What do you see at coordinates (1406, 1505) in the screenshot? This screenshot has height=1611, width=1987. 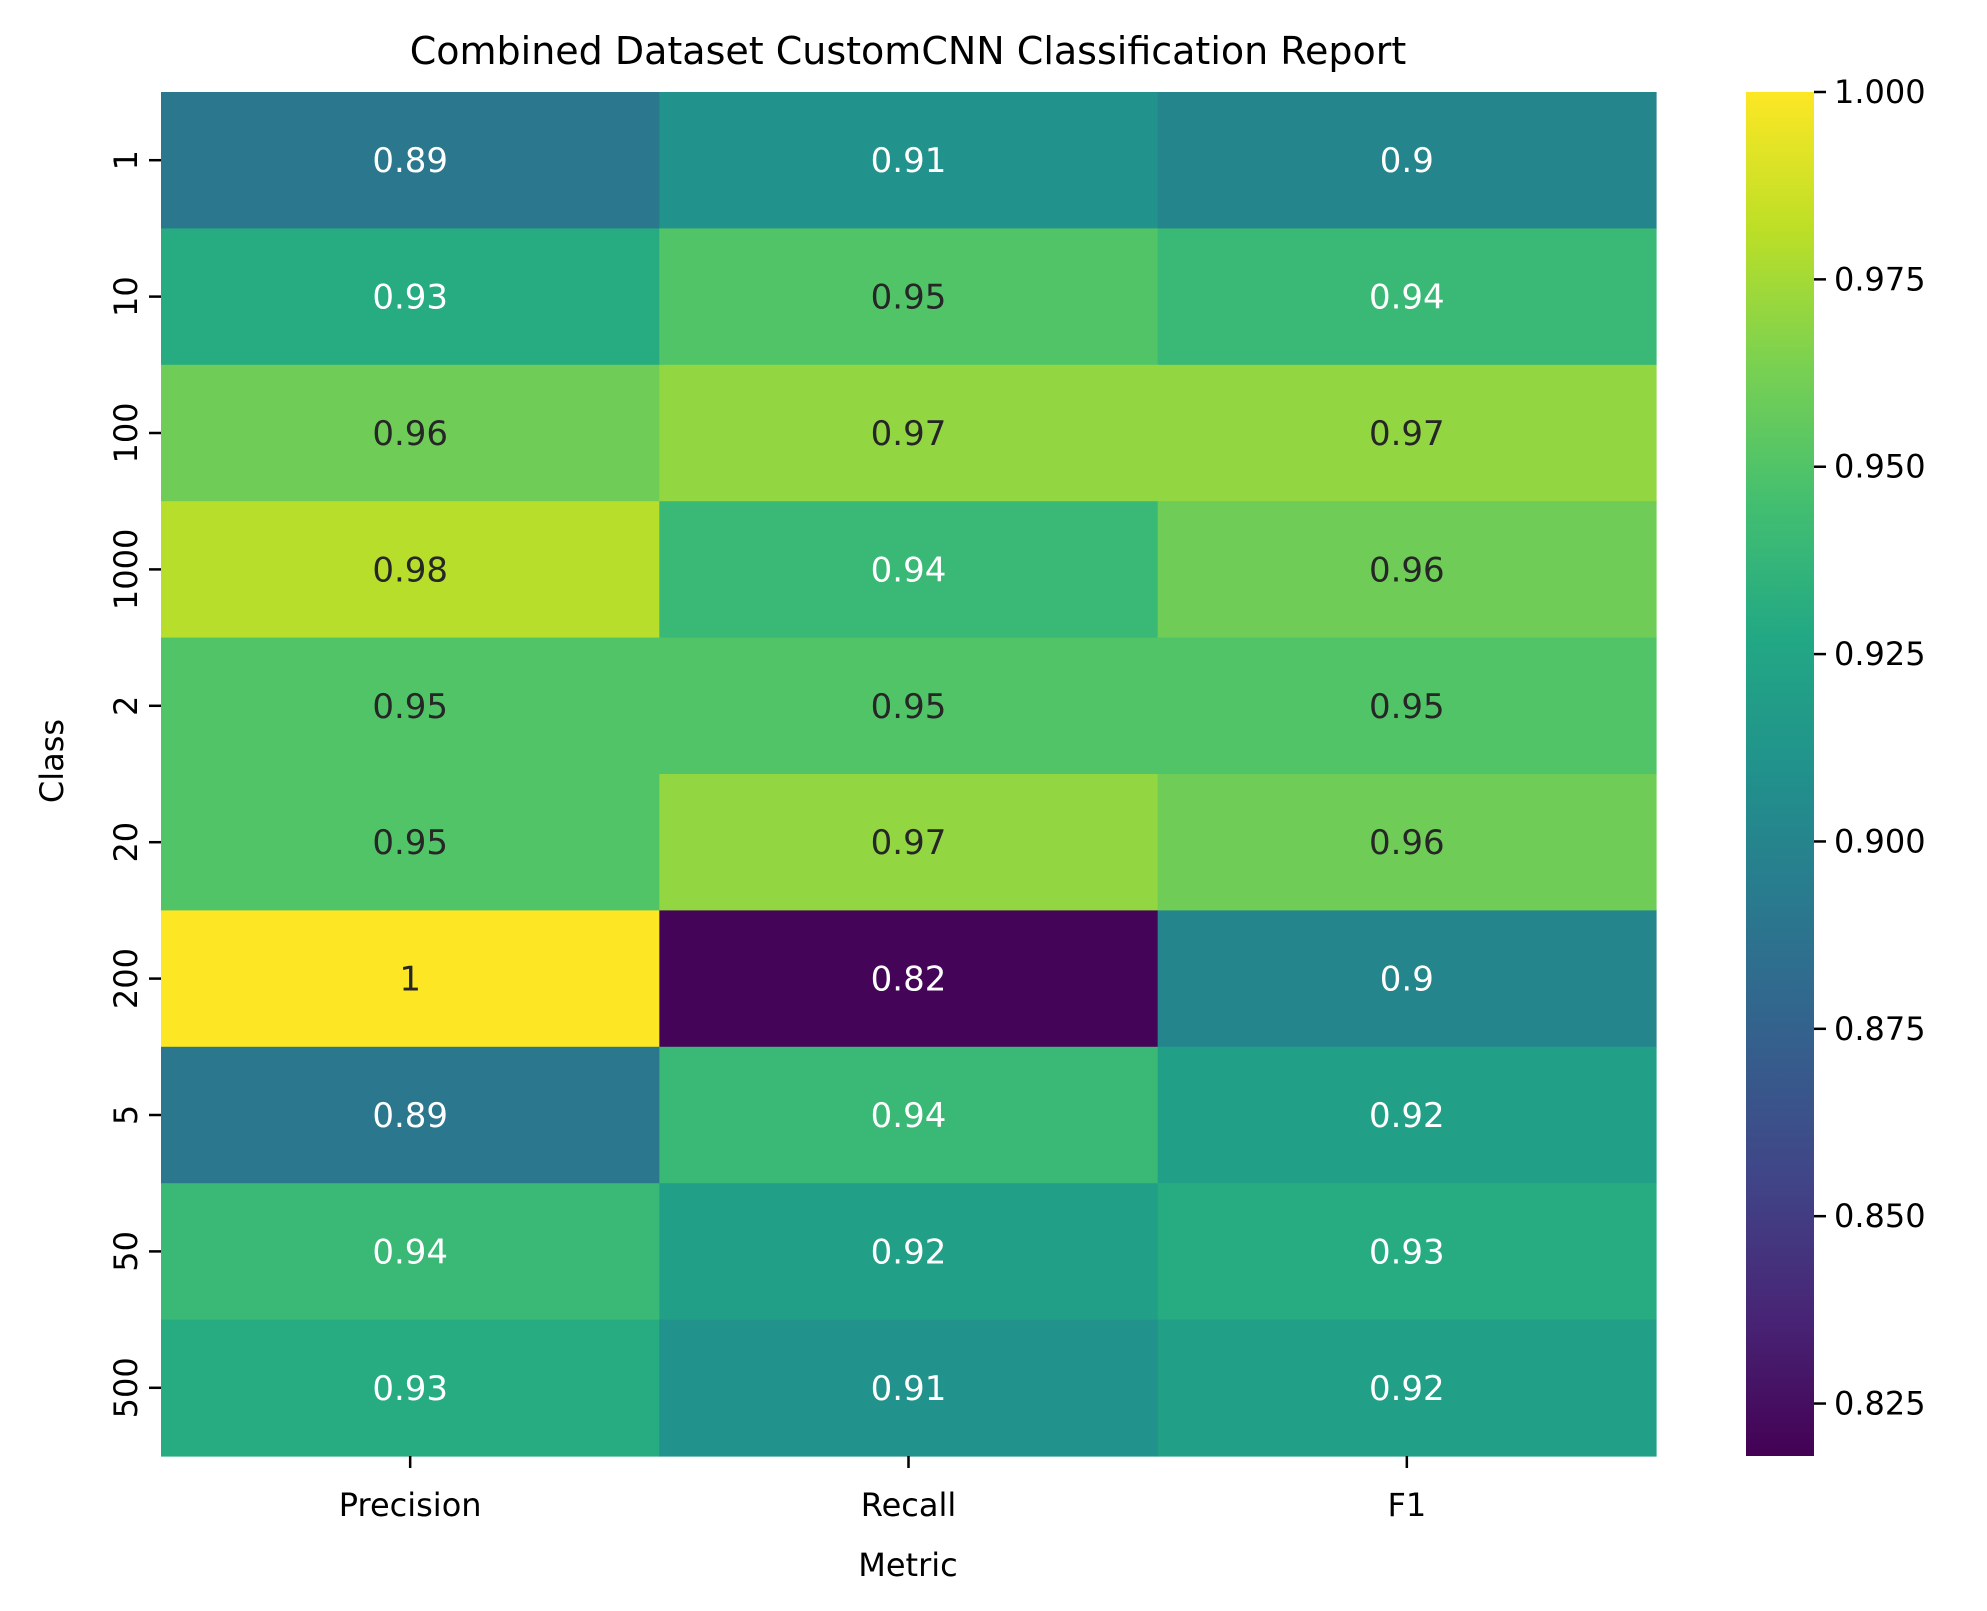 I see `x-tick-label: F1` at bounding box center [1406, 1505].